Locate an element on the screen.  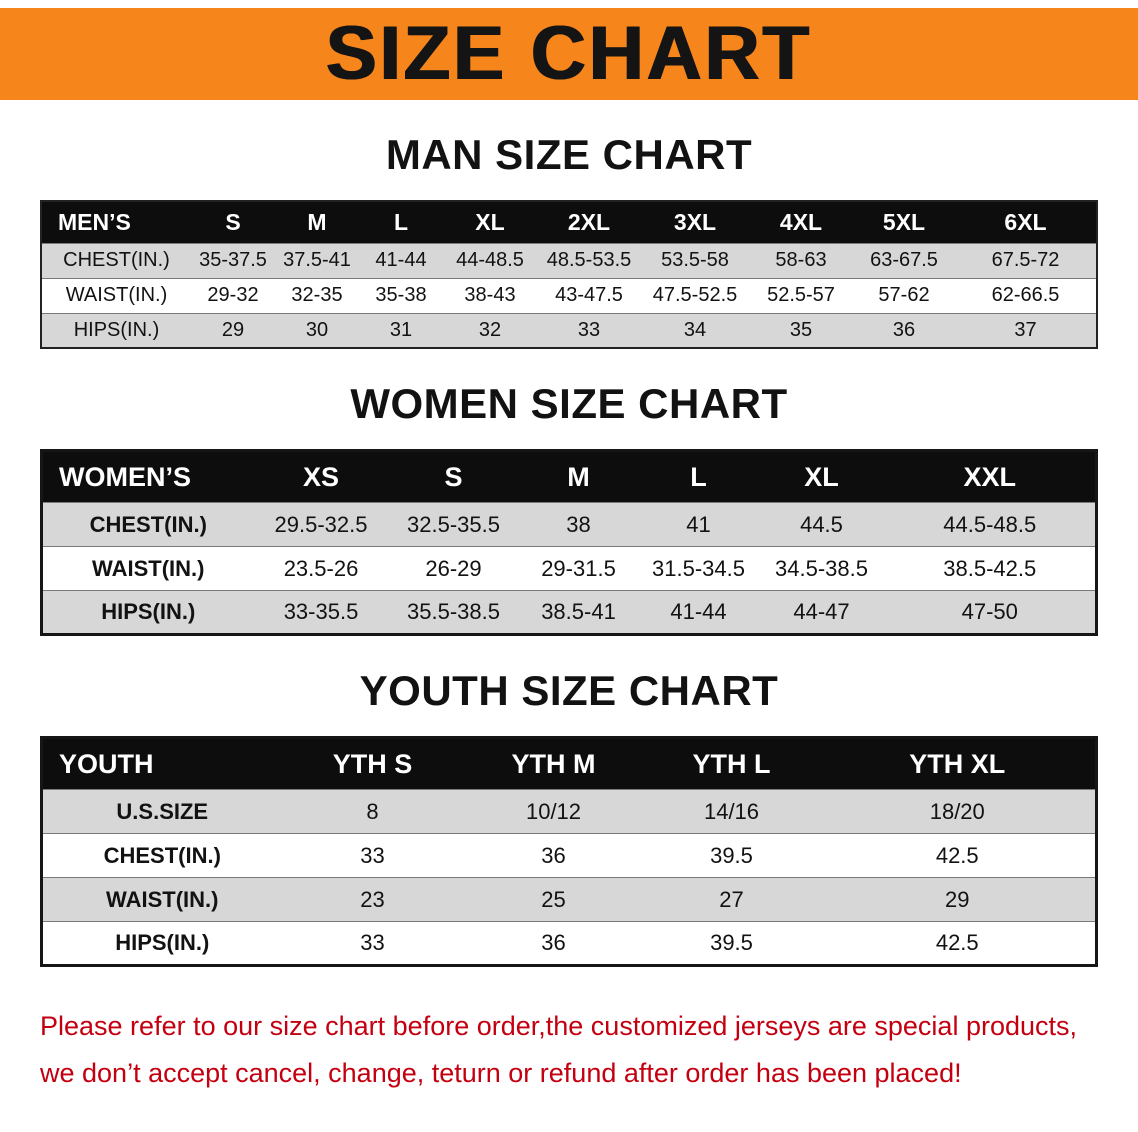
table-cell: 57-62 is located at coordinates (904, 295).